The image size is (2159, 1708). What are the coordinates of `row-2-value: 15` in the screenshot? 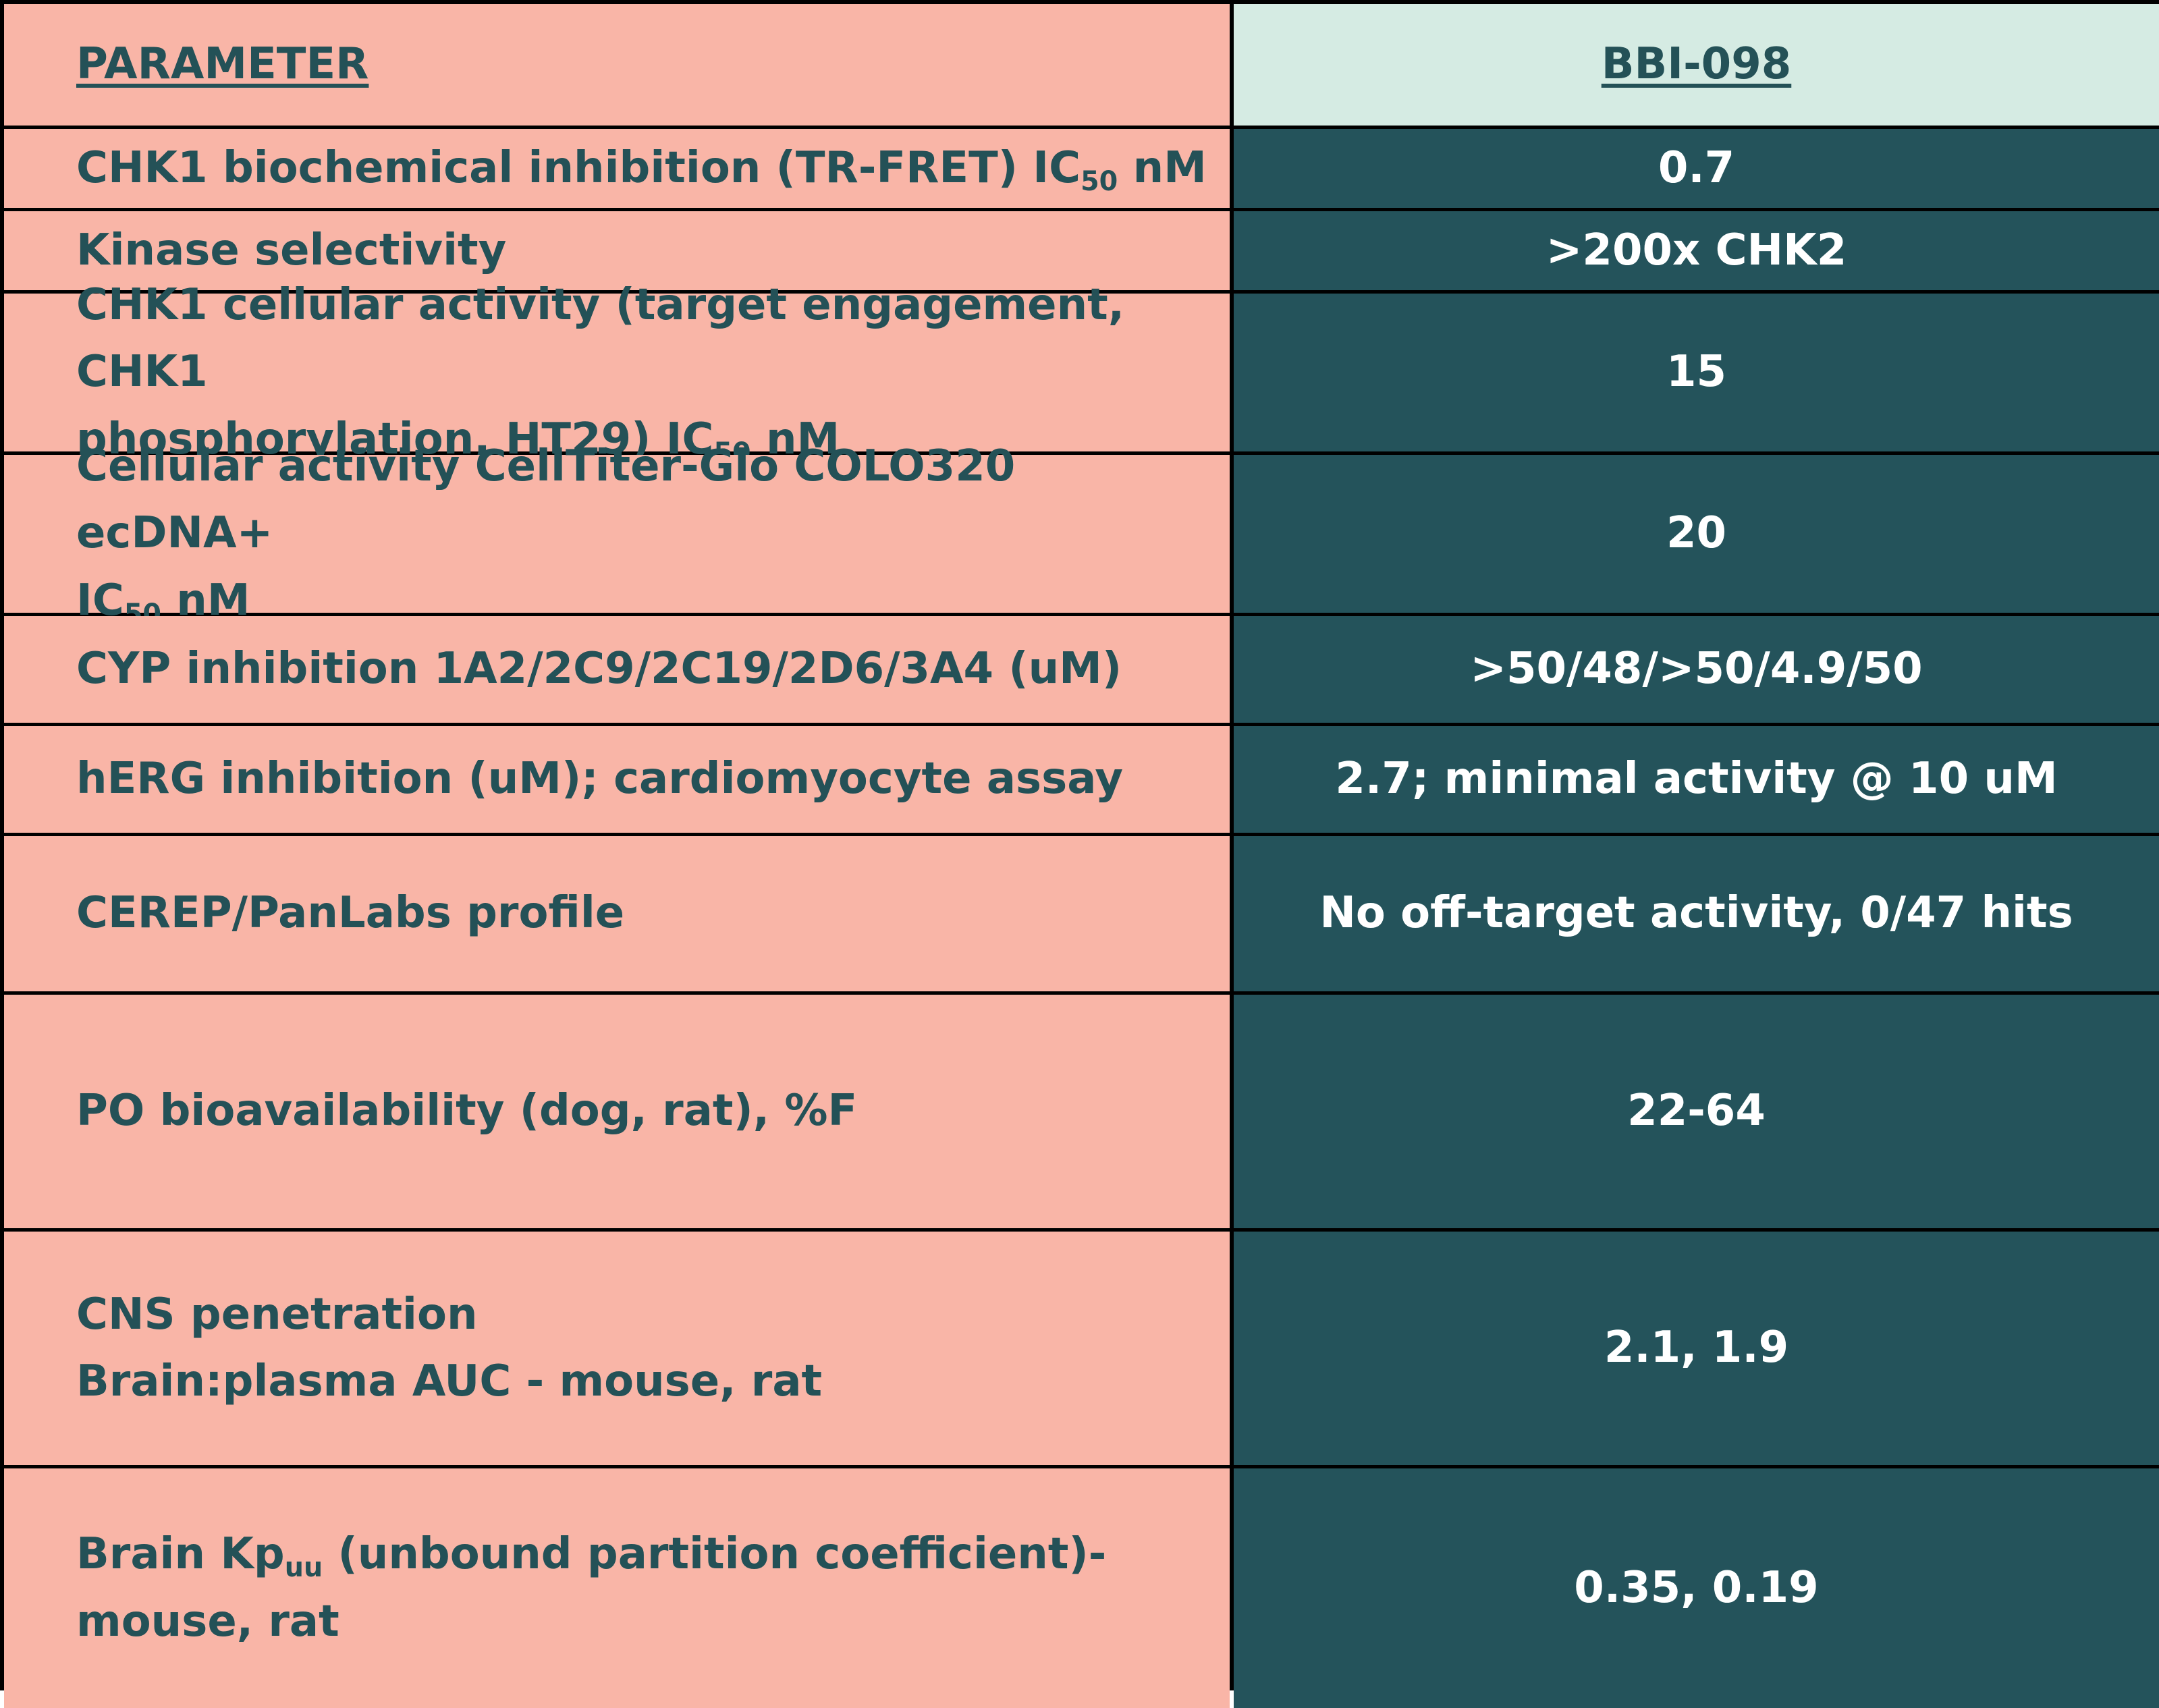 It's located at (1697, 372).